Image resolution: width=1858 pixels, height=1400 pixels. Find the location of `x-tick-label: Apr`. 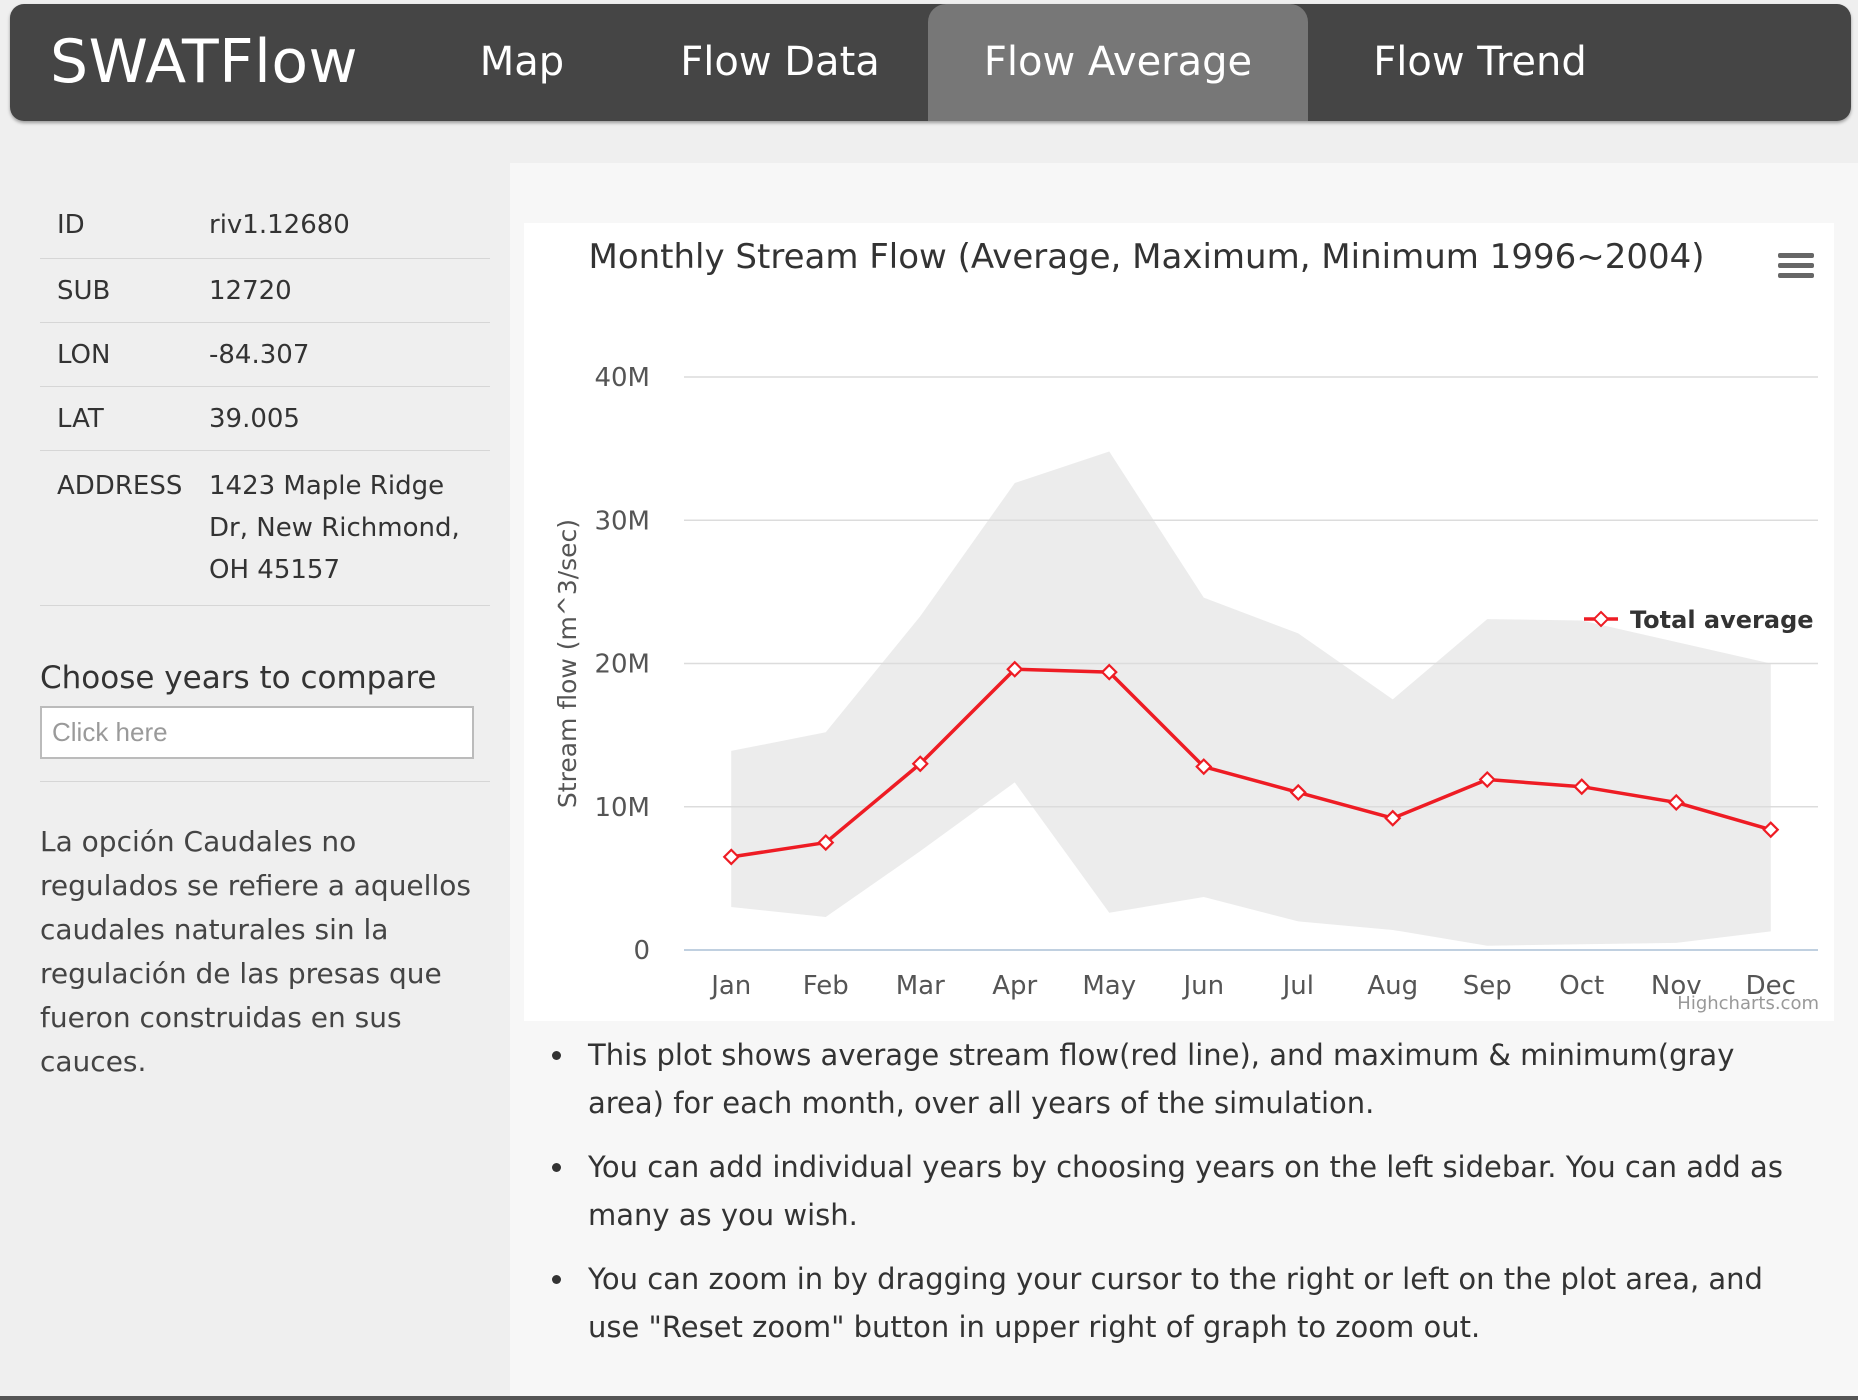

x-tick-label: Apr is located at coordinates (1014, 986).